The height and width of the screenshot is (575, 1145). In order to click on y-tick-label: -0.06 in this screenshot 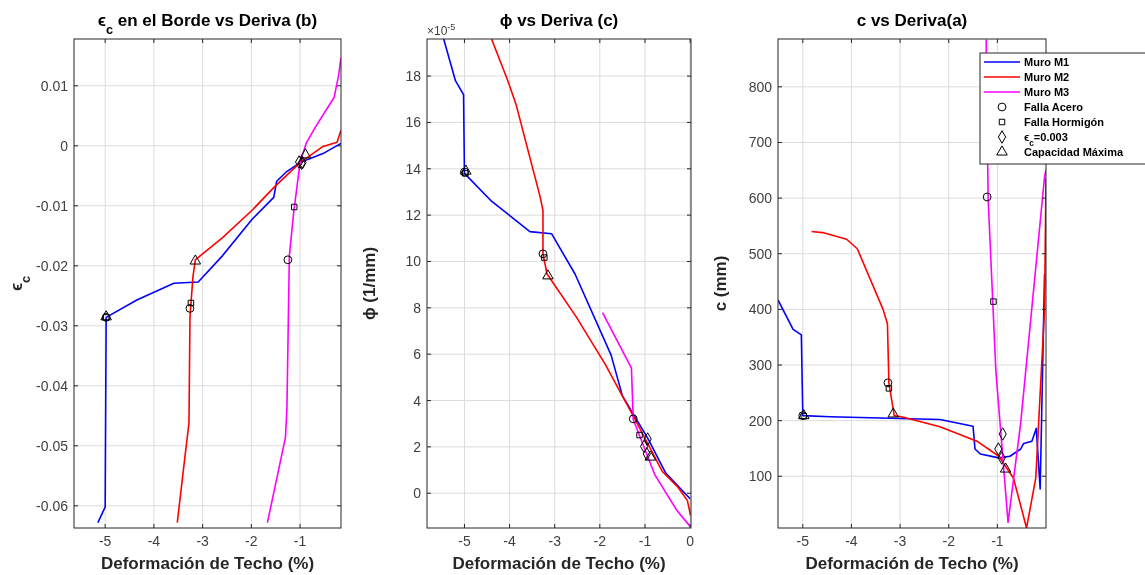, I will do `click(52, 505)`.